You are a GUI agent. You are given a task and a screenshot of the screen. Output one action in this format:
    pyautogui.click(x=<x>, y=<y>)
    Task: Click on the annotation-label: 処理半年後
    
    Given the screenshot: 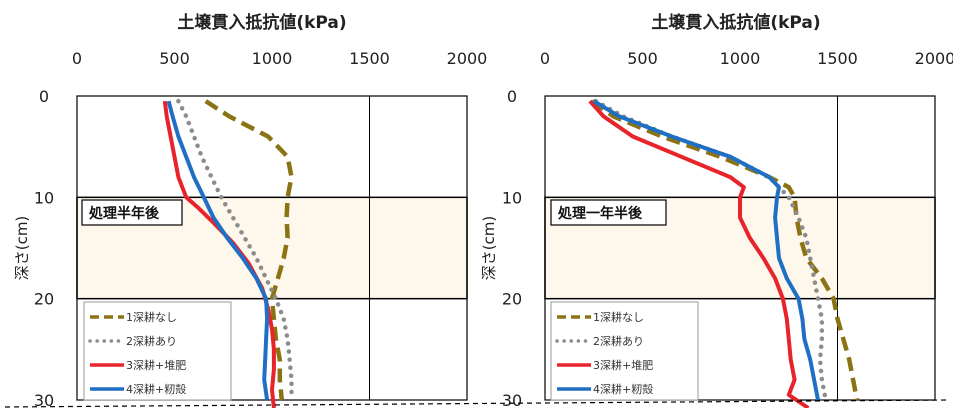 What is the action you would take?
    pyautogui.click(x=124, y=213)
    